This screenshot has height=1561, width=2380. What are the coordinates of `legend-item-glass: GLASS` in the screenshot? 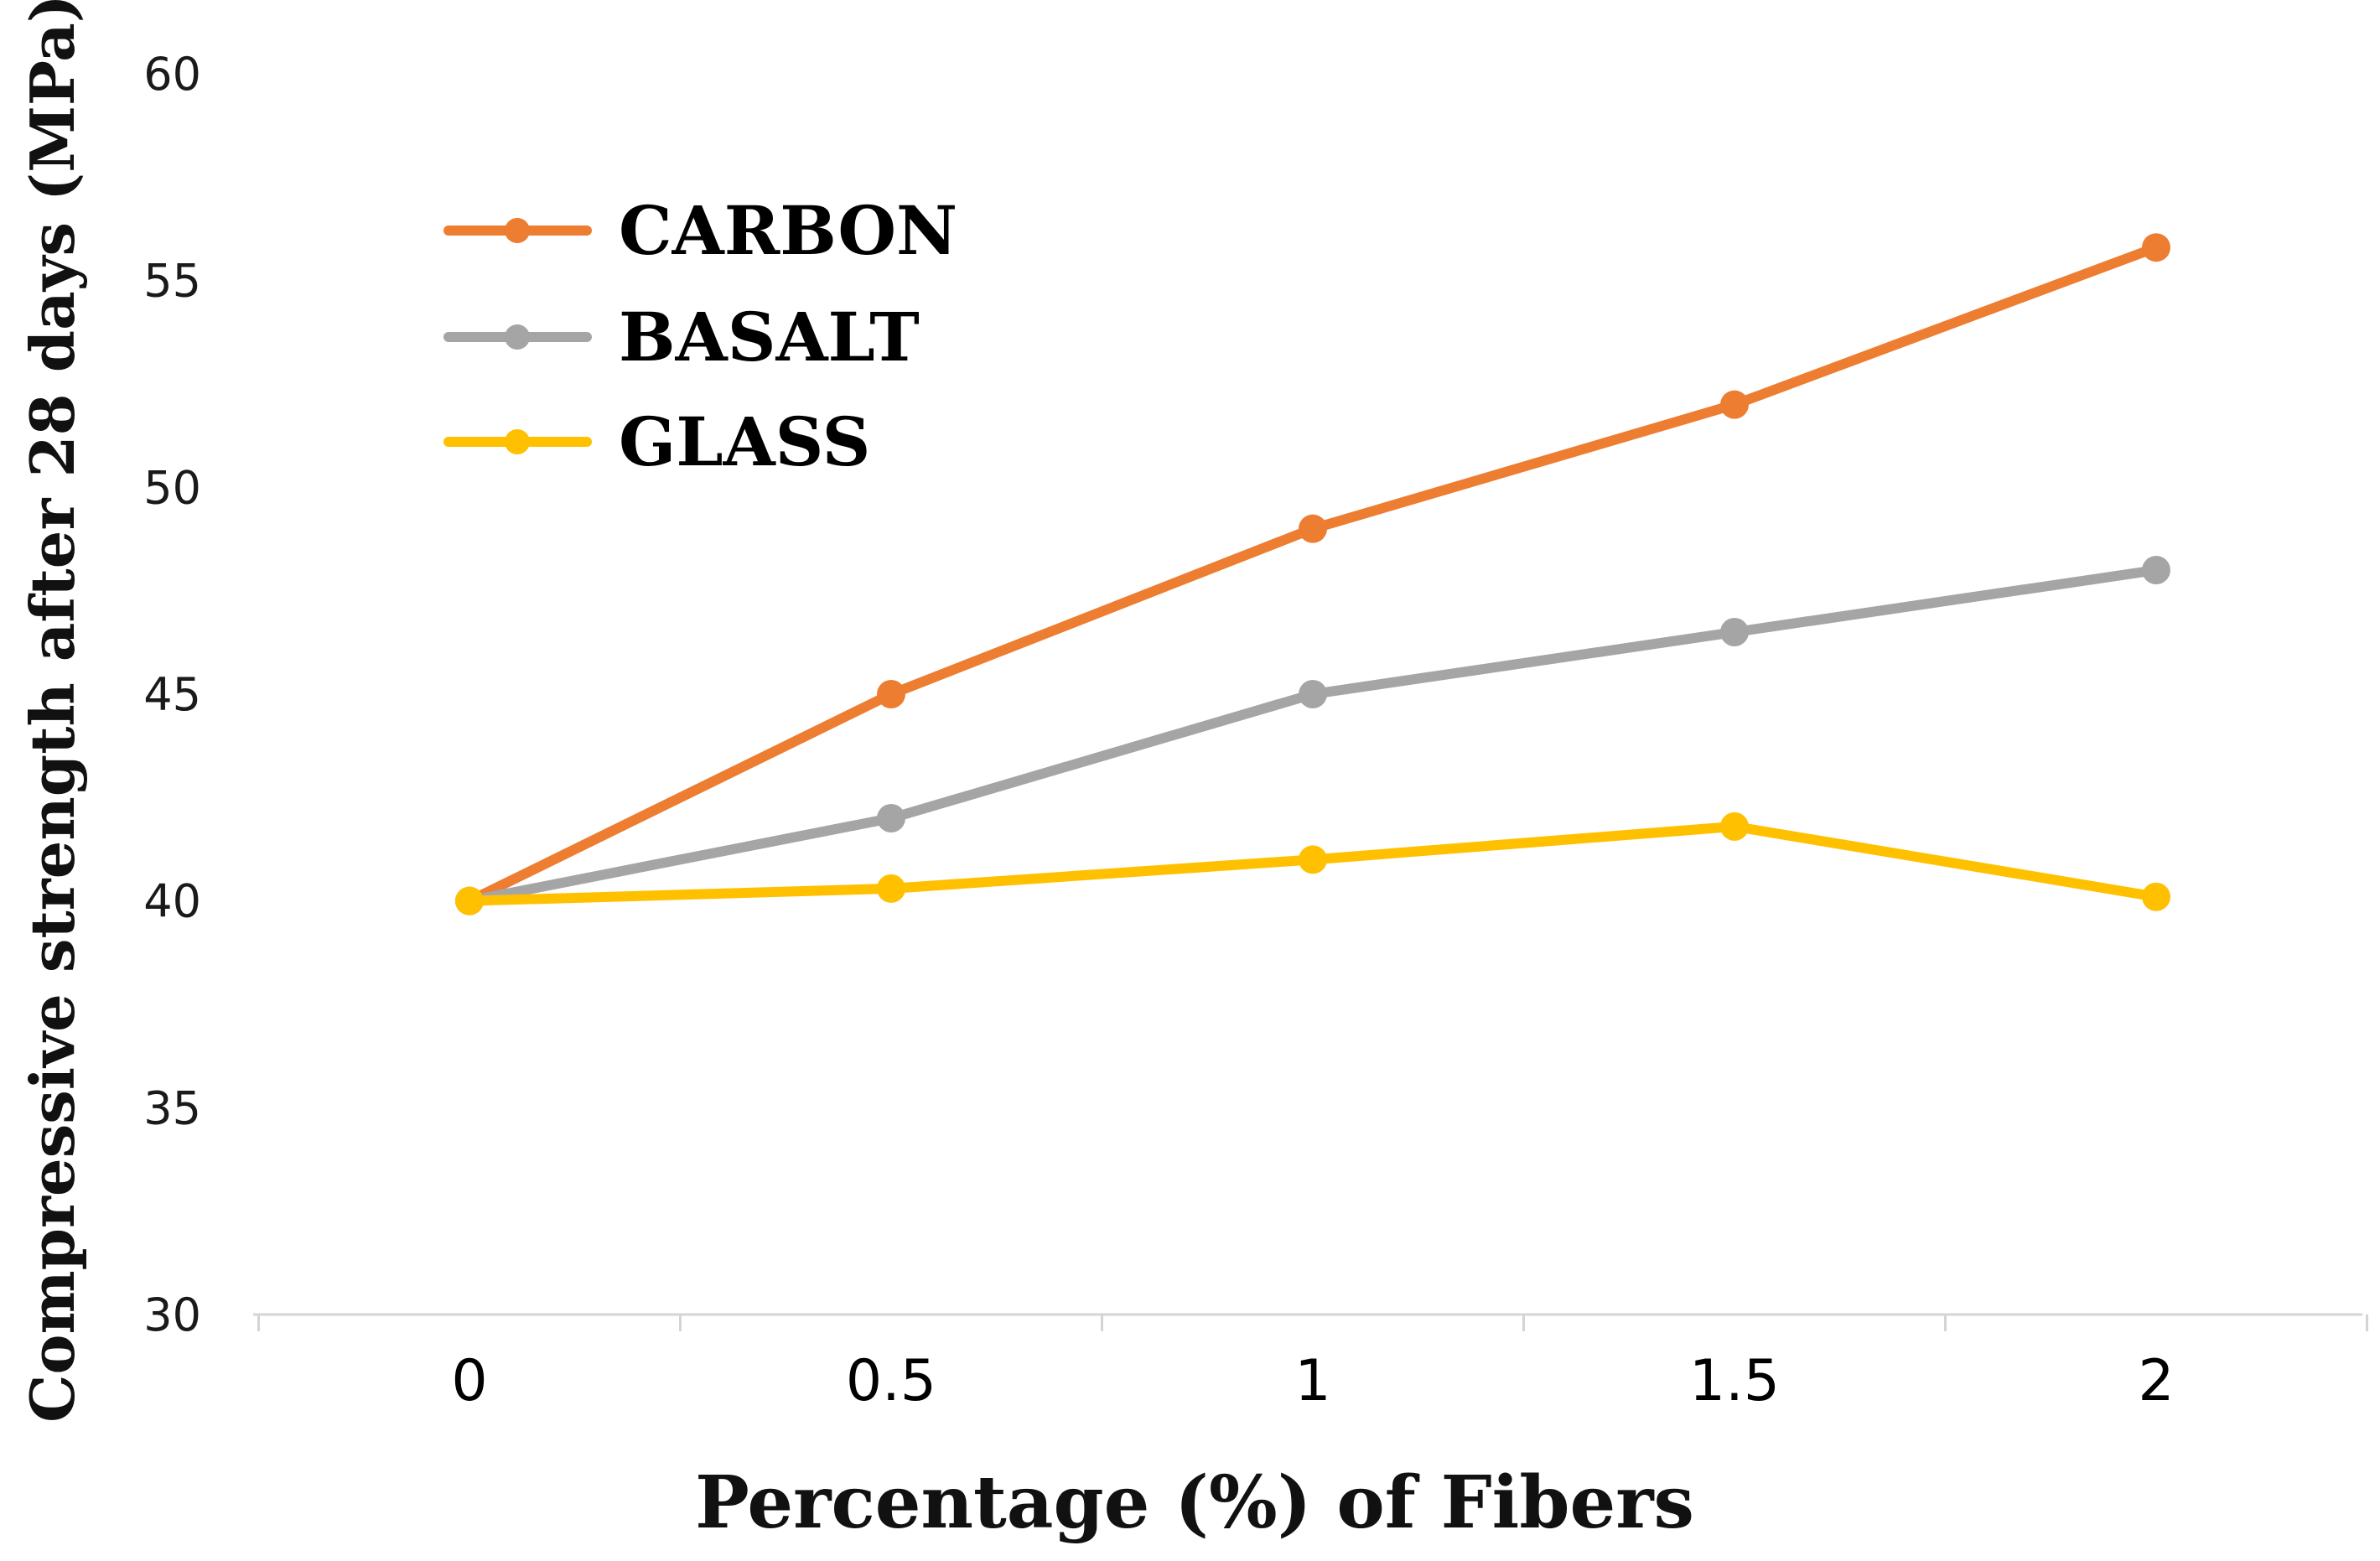 It's located at (656, 441).